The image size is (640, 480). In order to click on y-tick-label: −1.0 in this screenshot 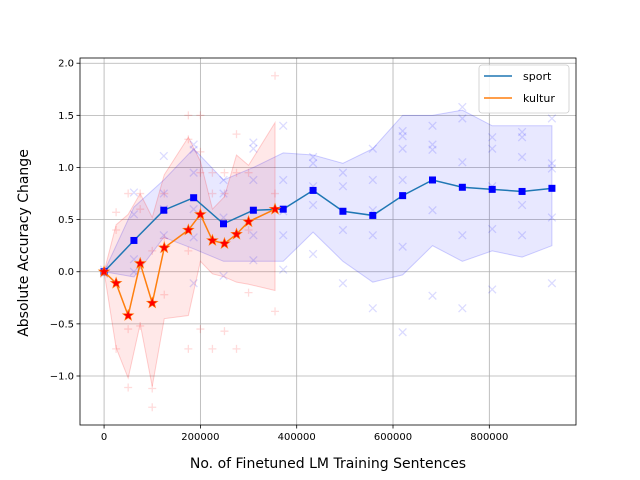, I will do `click(62, 376)`.